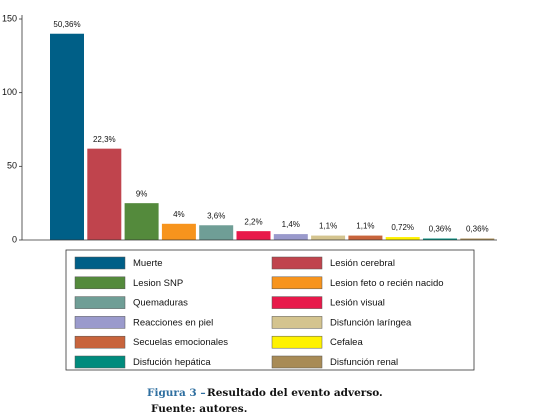  Describe the element at coordinates (179, 214) in the screenshot. I see `value-label: 4%` at that location.